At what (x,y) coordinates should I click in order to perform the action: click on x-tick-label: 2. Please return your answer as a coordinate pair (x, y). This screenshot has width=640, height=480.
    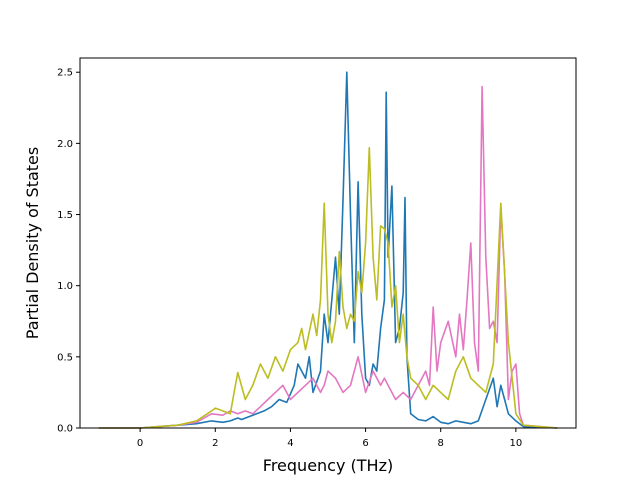
    Looking at the image, I should click on (215, 443).